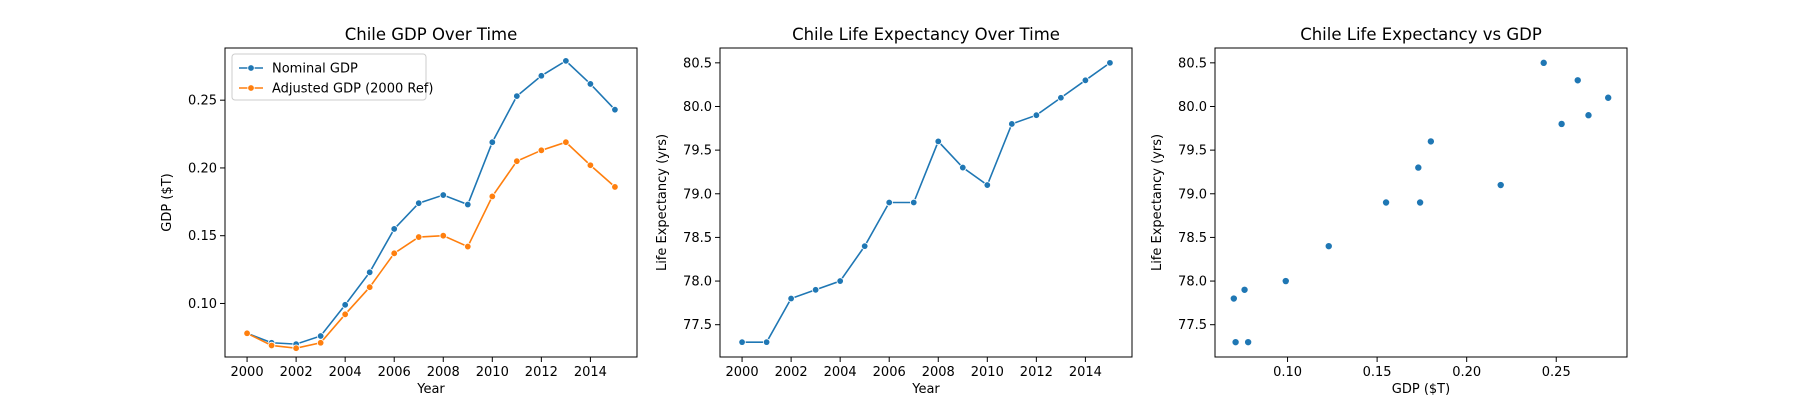 The height and width of the screenshot is (400, 1800). Describe the element at coordinates (202, 101) in the screenshot. I see `y-tick-label: 0.25` at that location.